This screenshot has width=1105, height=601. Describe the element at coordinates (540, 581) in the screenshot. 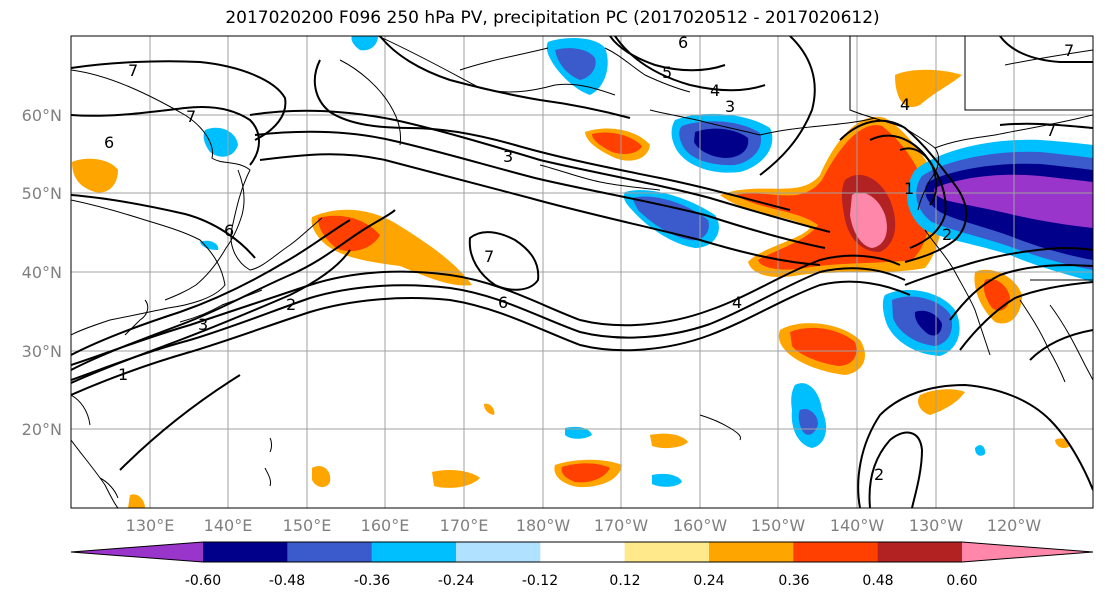

I see `colorbar-tick-label: -0.12` at that location.